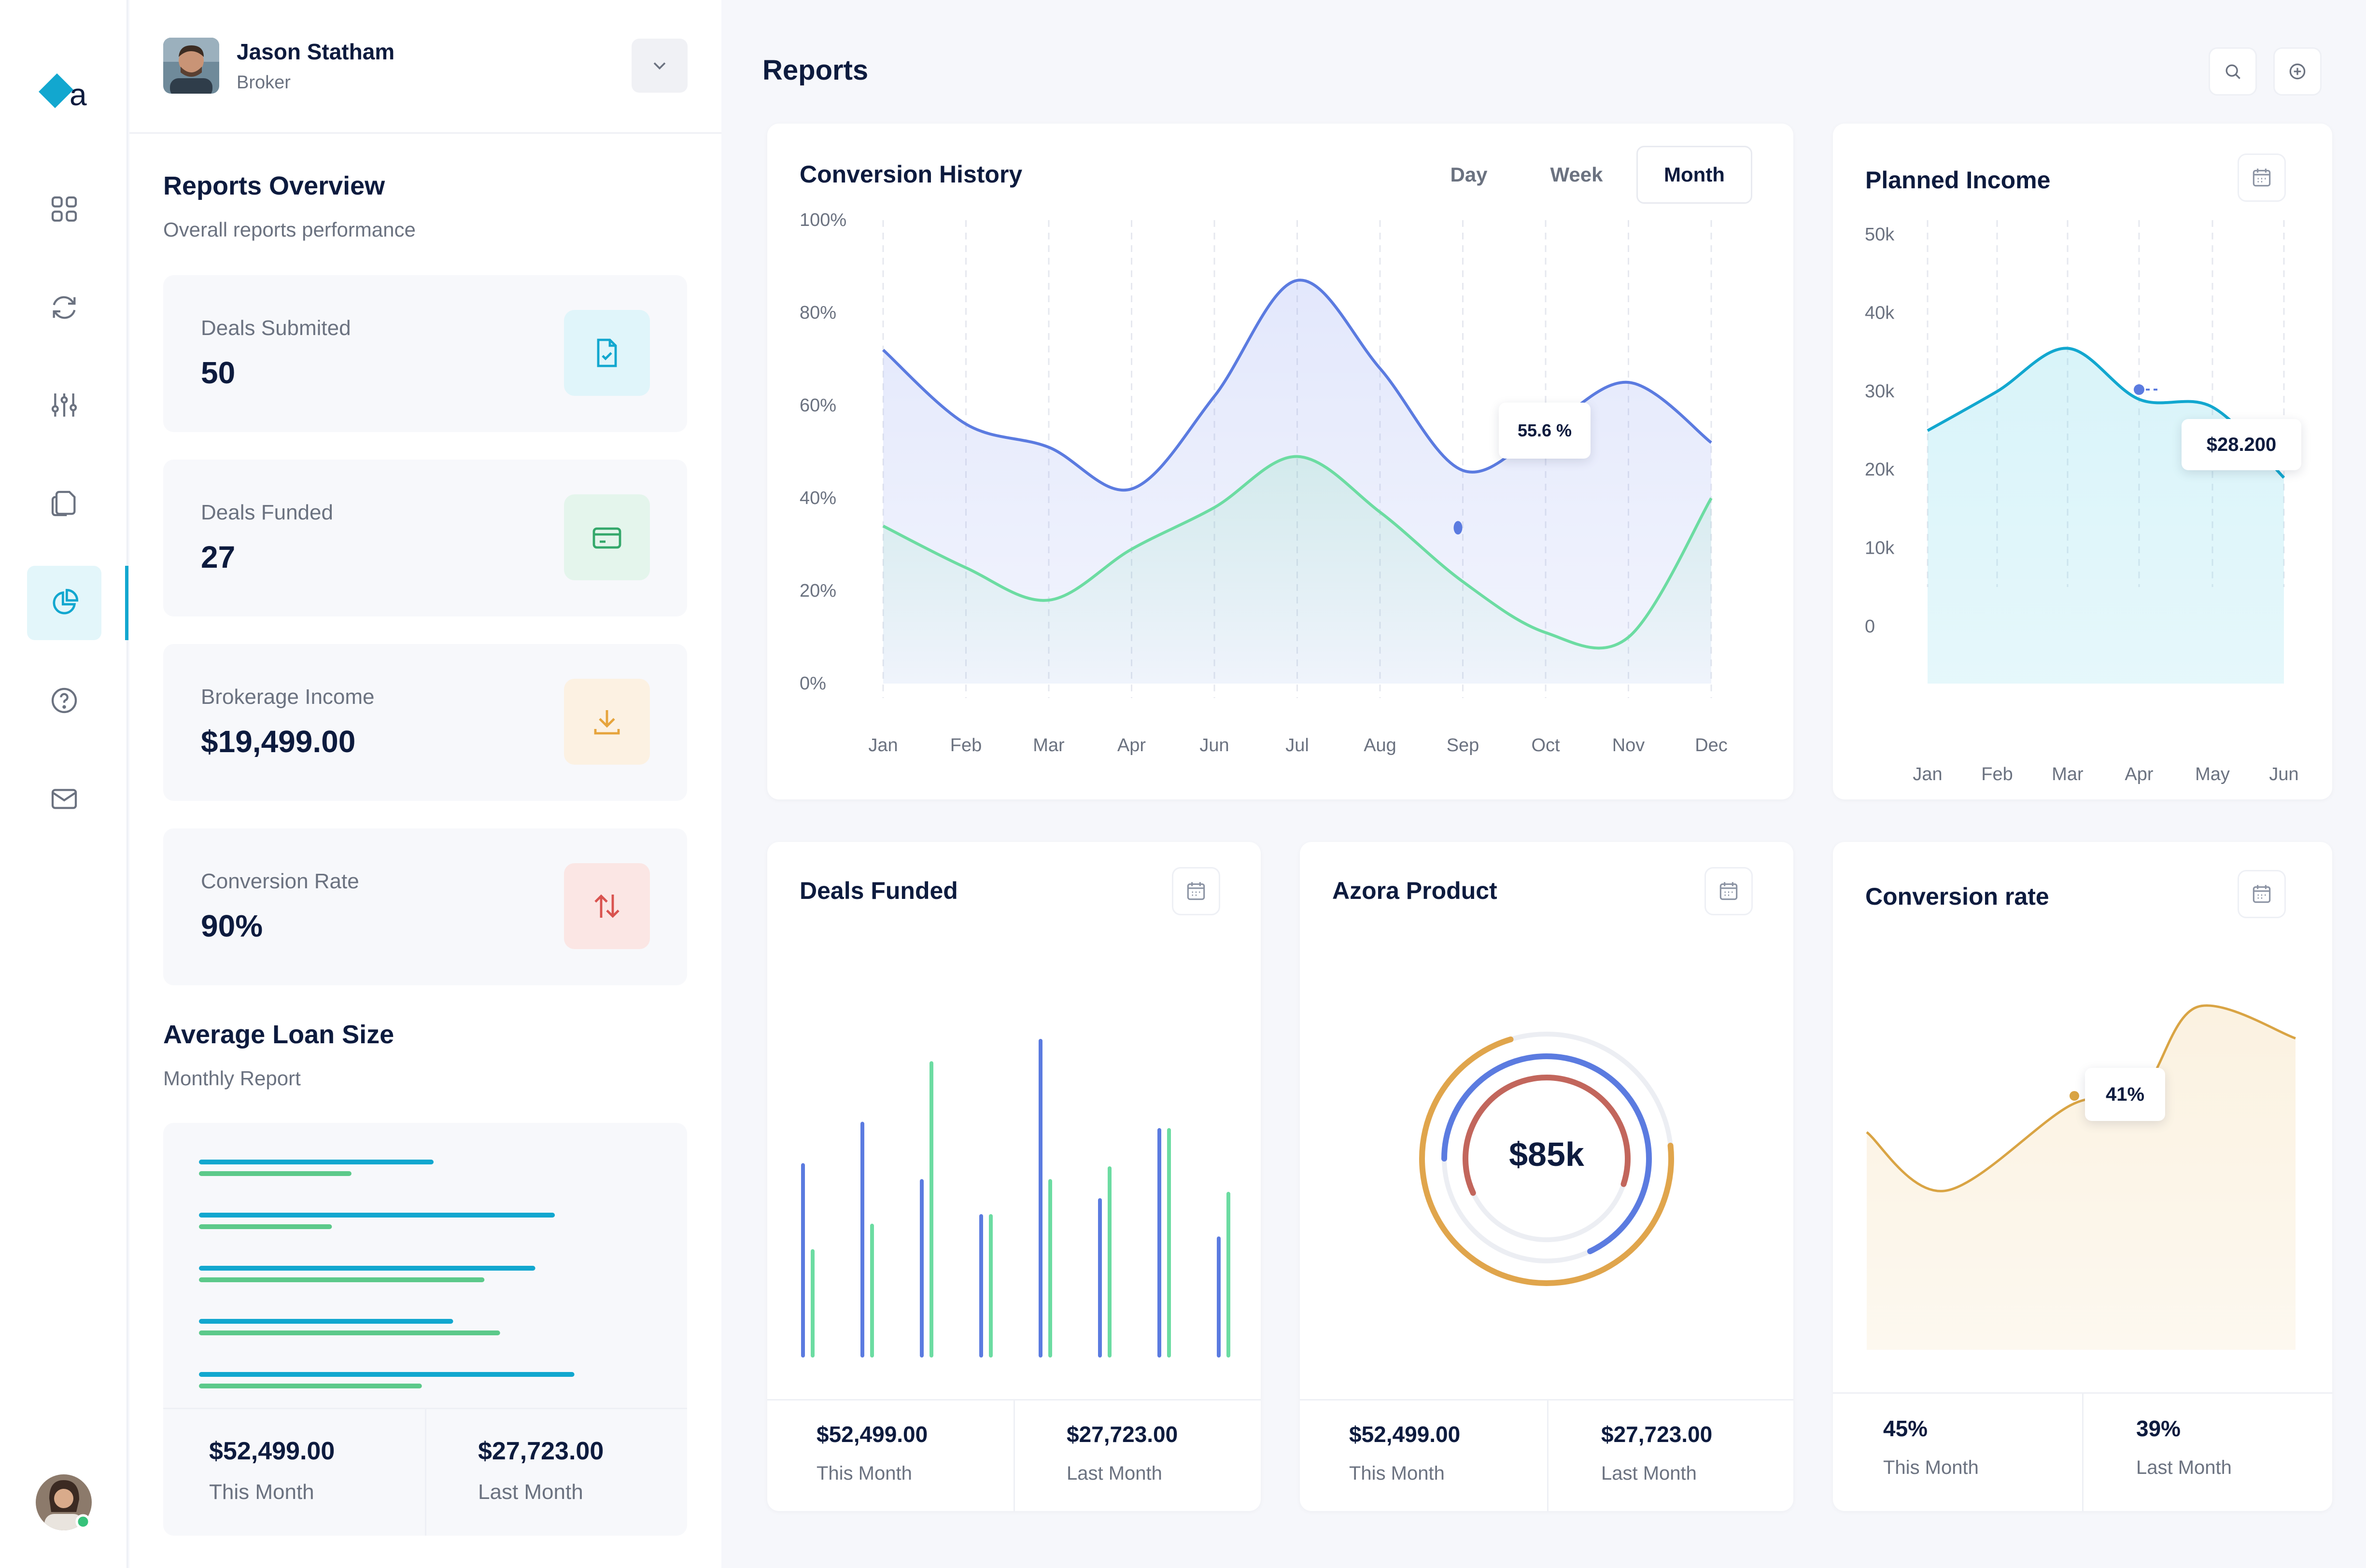 The width and height of the screenshot is (2366, 1568). Describe the element at coordinates (1545, 746) in the screenshot. I see `x-tick-label: Oct` at that location.